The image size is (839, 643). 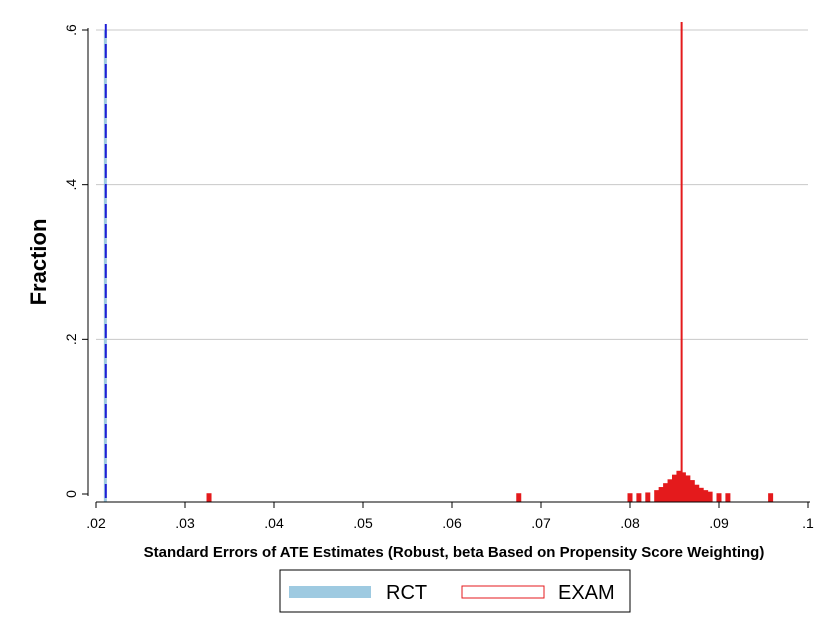 I want to click on x-tick-label: .05, so click(x=363, y=523).